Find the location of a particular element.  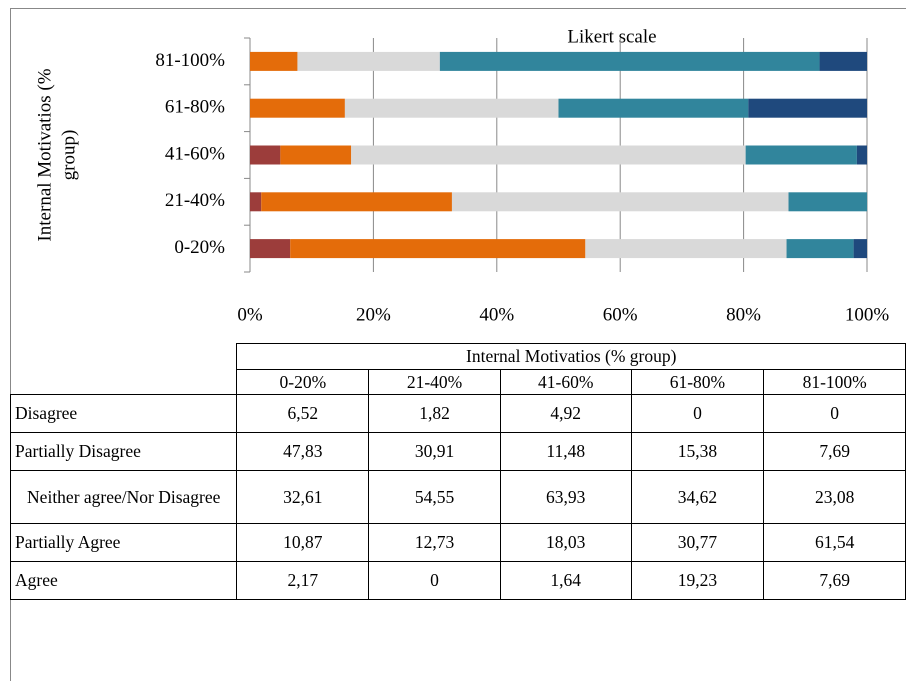

column-header: 81-100% is located at coordinates (834, 382).